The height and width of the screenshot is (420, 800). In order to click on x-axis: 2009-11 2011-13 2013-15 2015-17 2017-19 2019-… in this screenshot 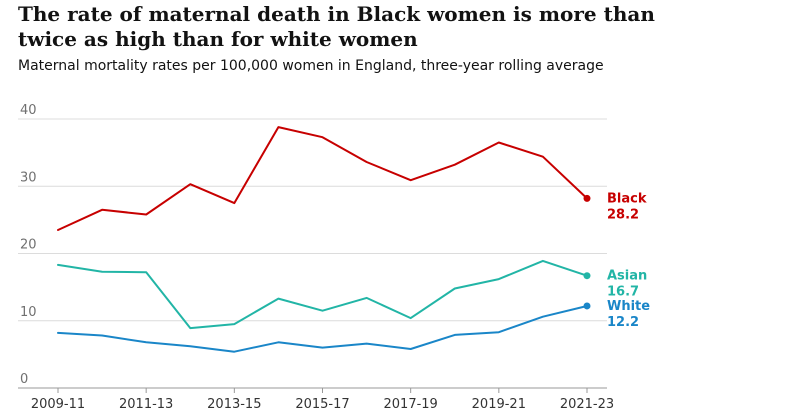, I will do `click(322, 400)`.